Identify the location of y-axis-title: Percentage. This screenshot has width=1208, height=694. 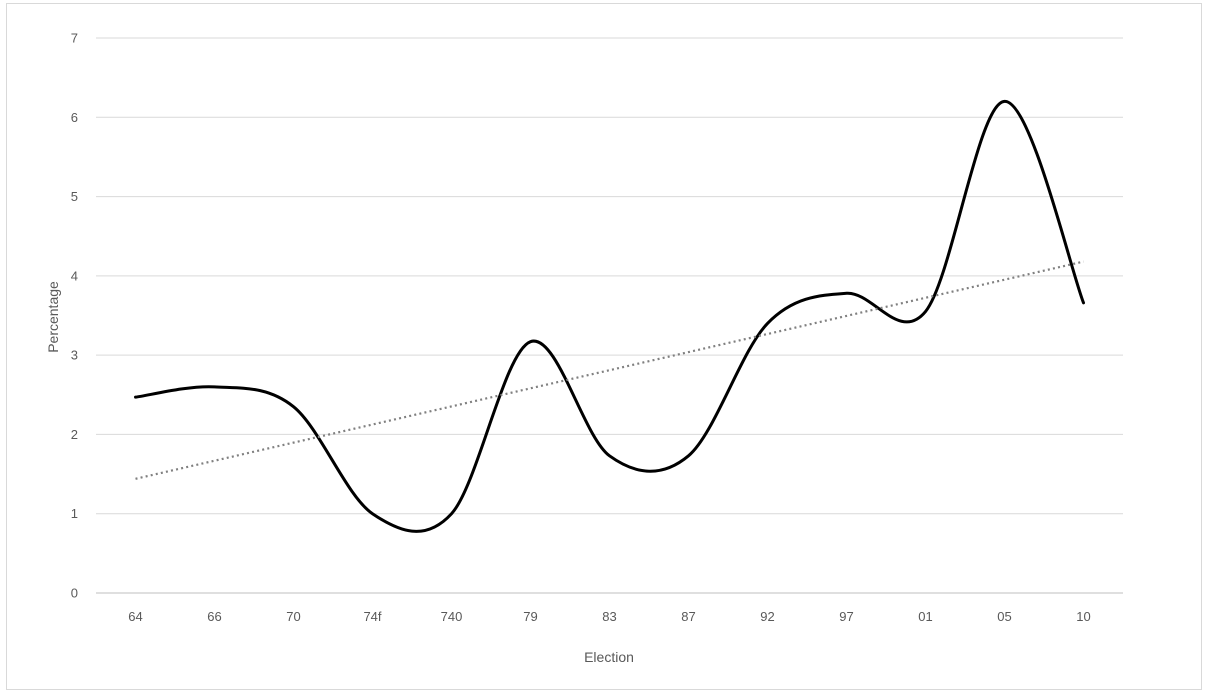
(53, 317).